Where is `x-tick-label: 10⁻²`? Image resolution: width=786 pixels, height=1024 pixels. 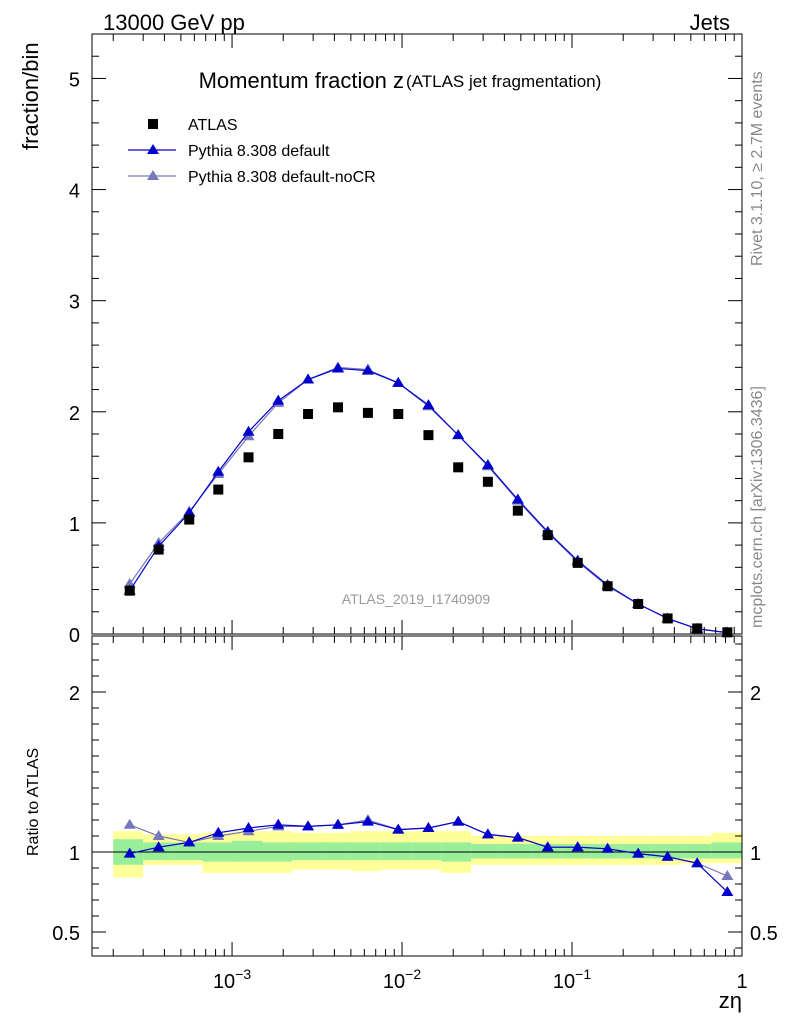 x-tick-label: 10⁻² is located at coordinates (402, 979).